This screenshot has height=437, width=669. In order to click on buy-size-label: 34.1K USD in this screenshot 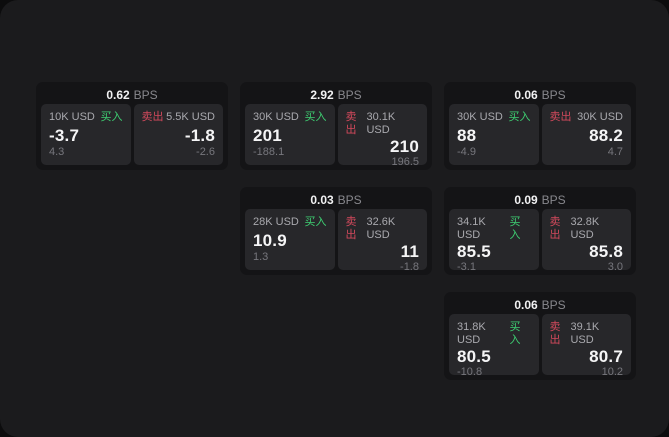, I will do `click(471, 228)`.